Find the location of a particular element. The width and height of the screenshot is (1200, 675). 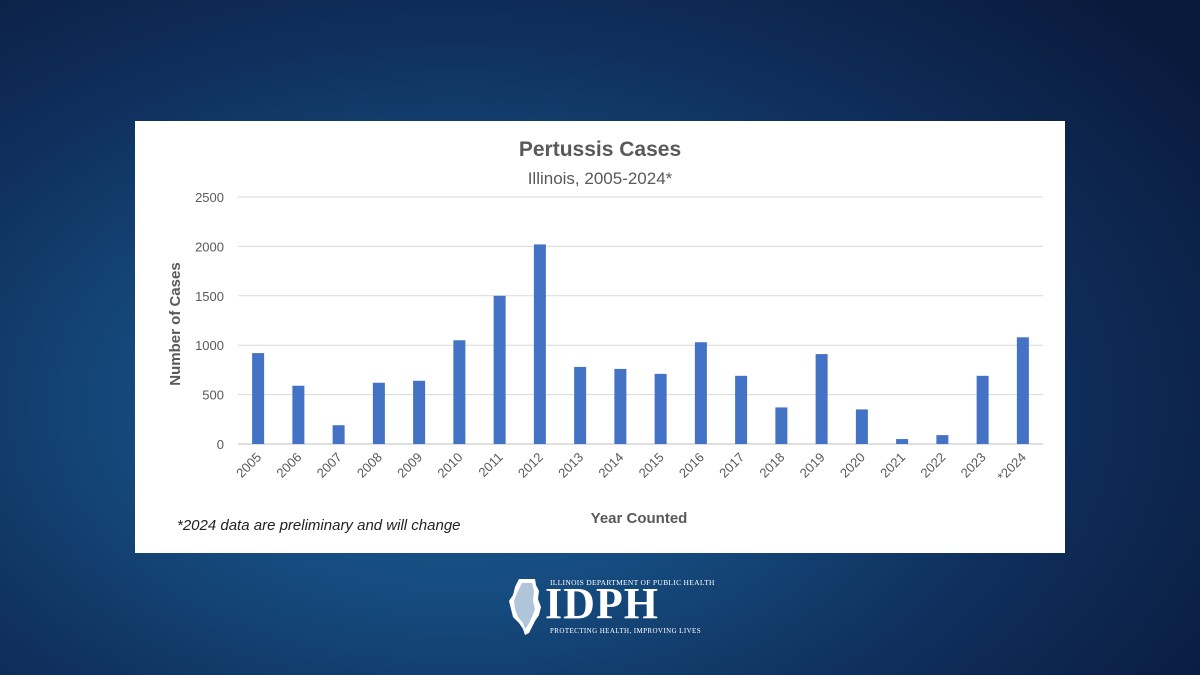

x-tick-label: 2009 is located at coordinates (409, 465).